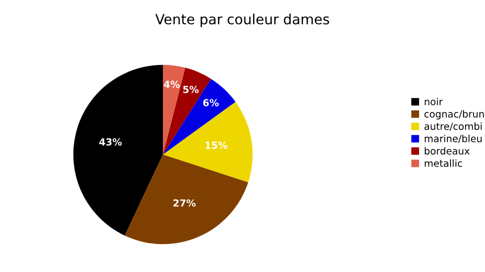 The image size is (485, 272). What do you see at coordinates (211, 102) in the screenshot?
I see `data-label: 6%` at bounding box center [211, 102].